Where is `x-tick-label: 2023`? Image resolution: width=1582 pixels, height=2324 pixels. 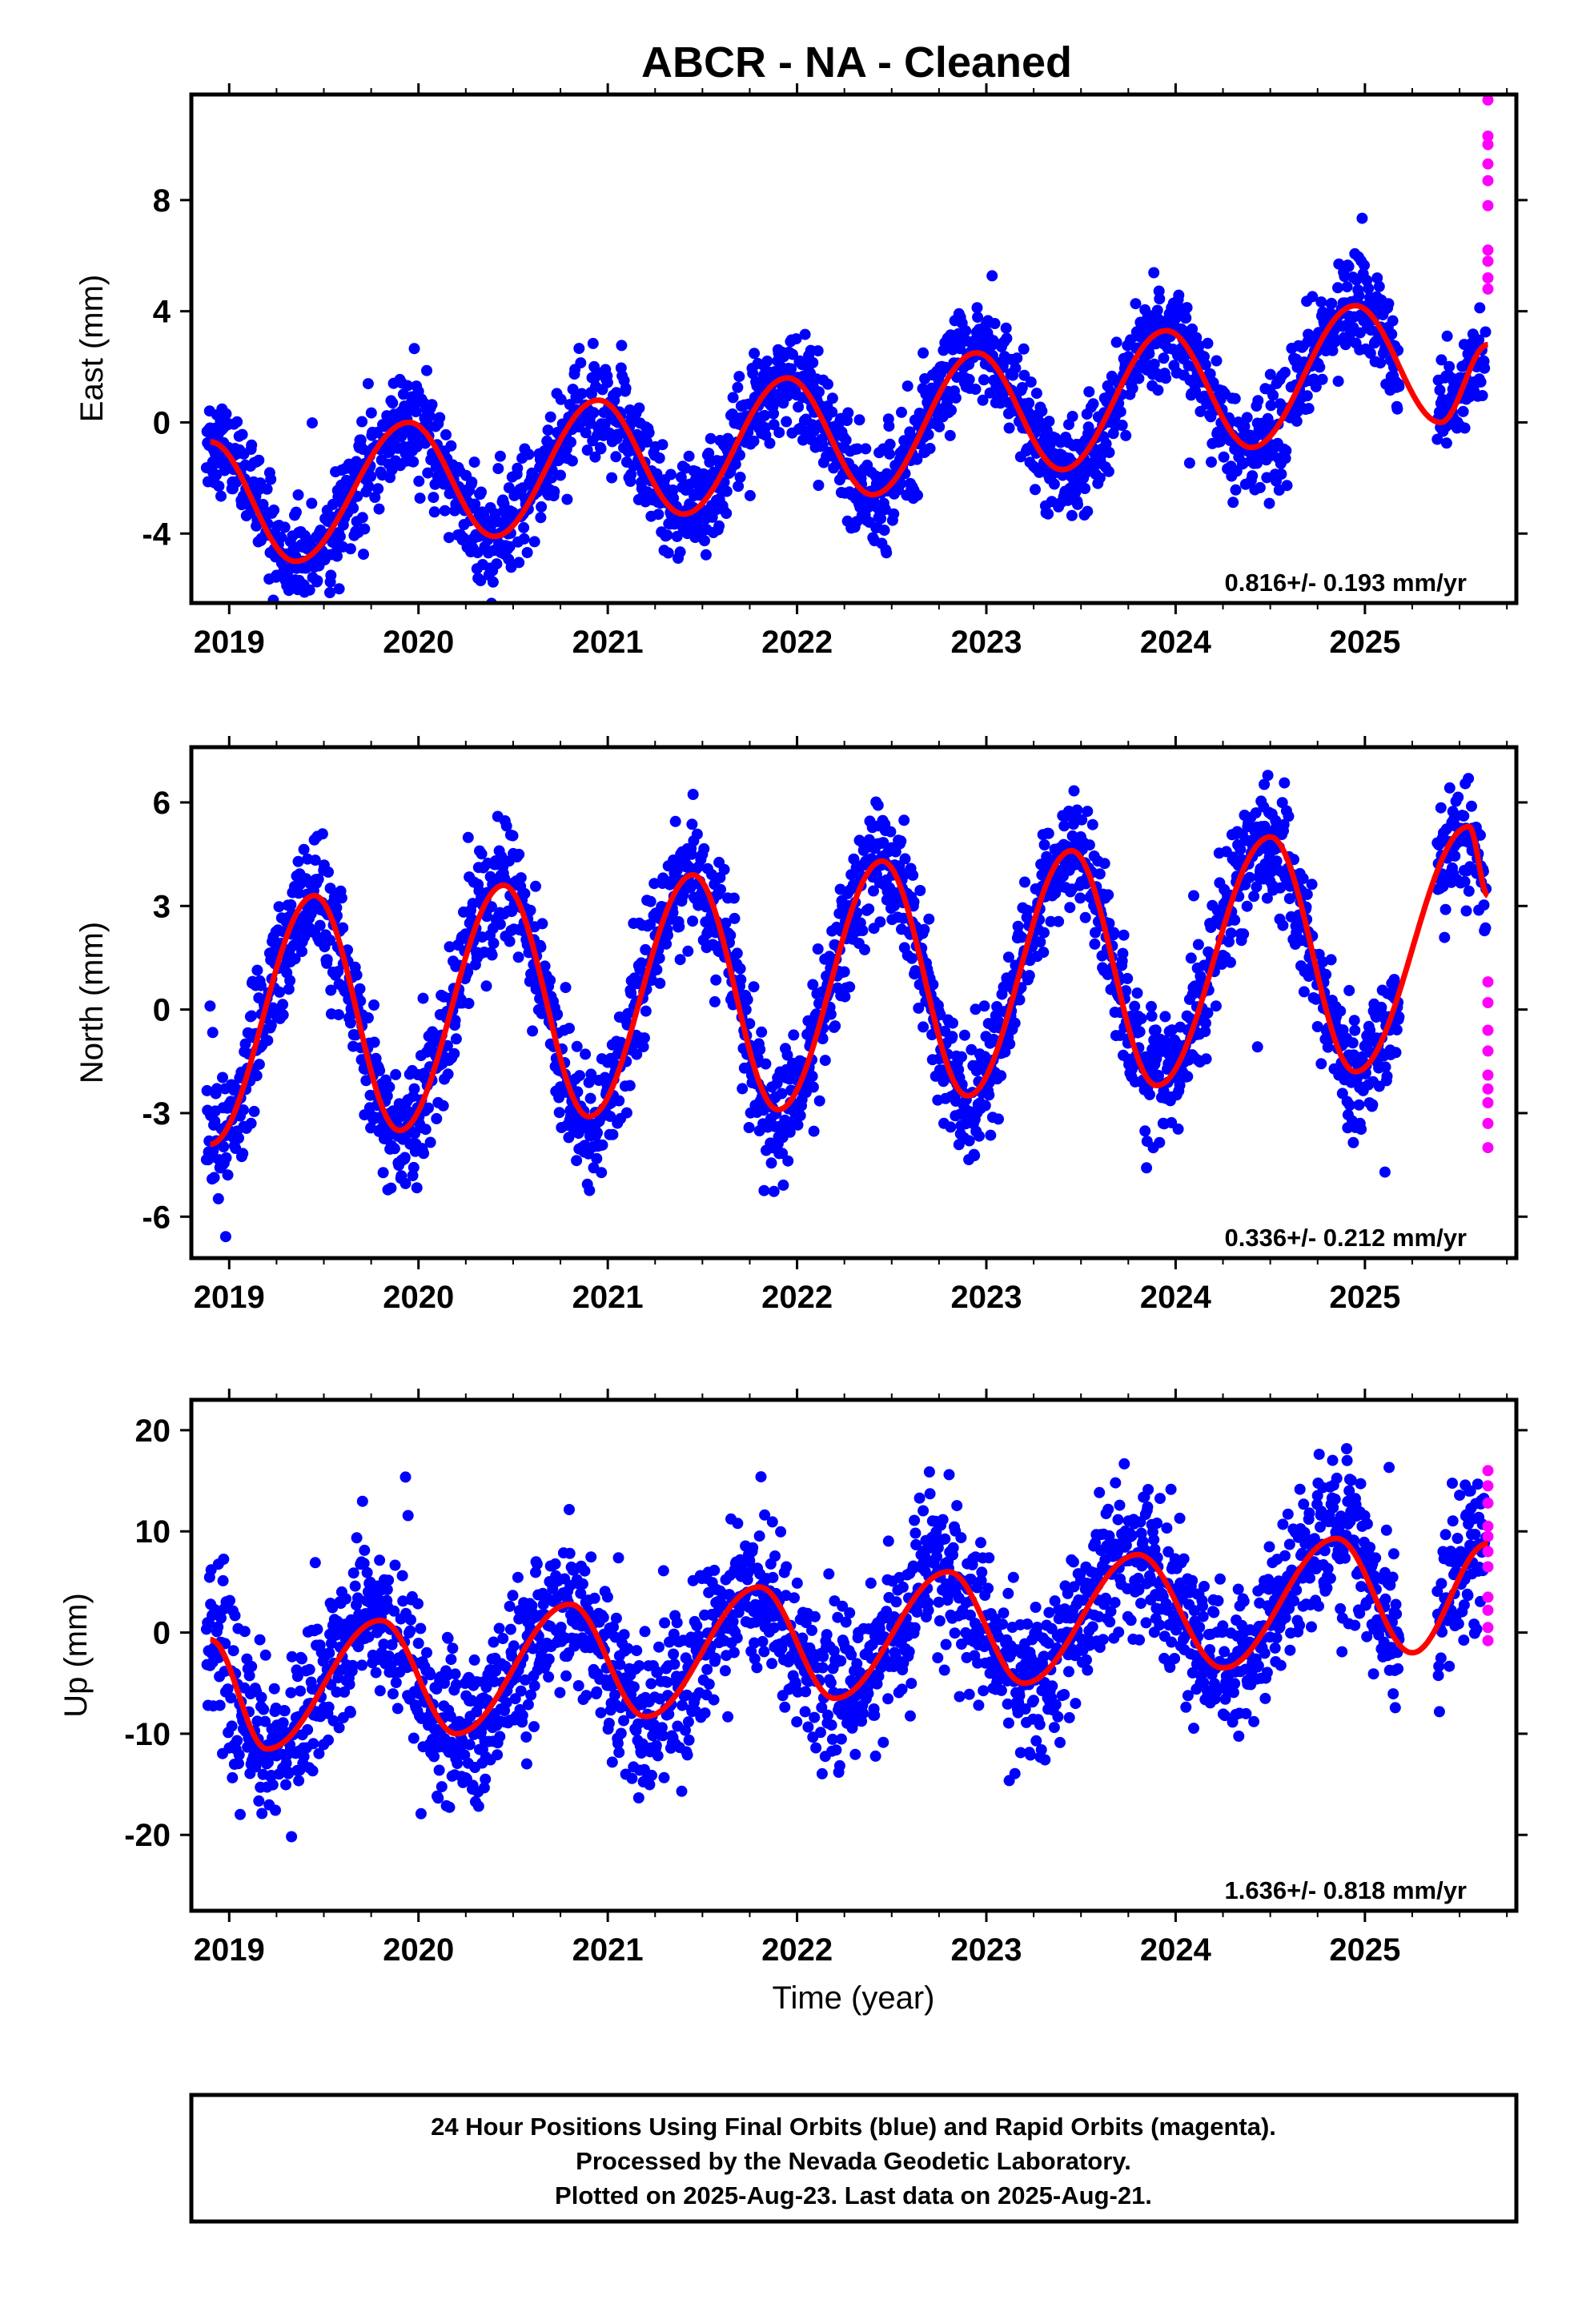 x-tick-label: 2023 is located at coordinates (986, 642).